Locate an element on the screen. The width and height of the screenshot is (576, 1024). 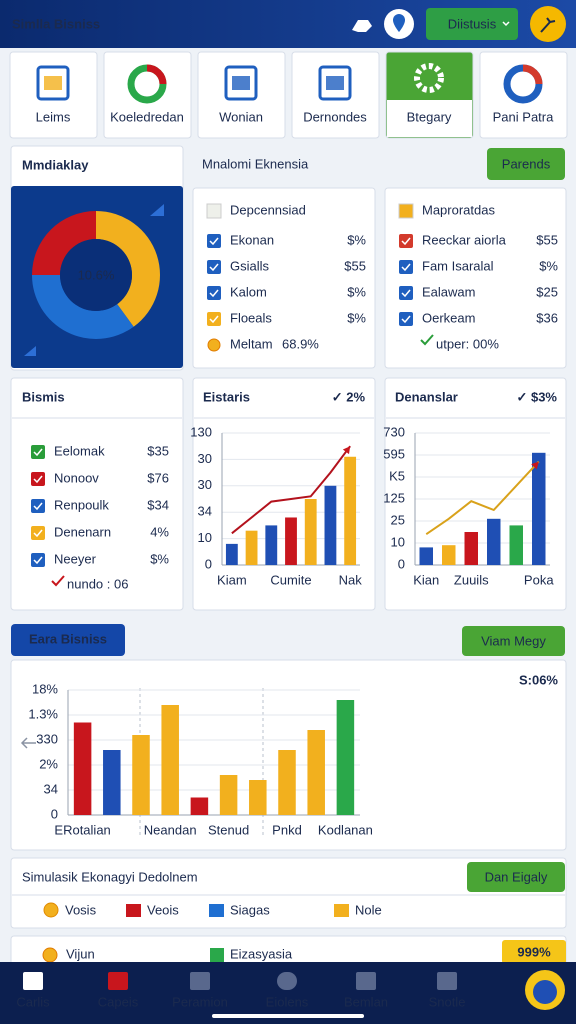
donut-hole is located at coordinates (96, 275).